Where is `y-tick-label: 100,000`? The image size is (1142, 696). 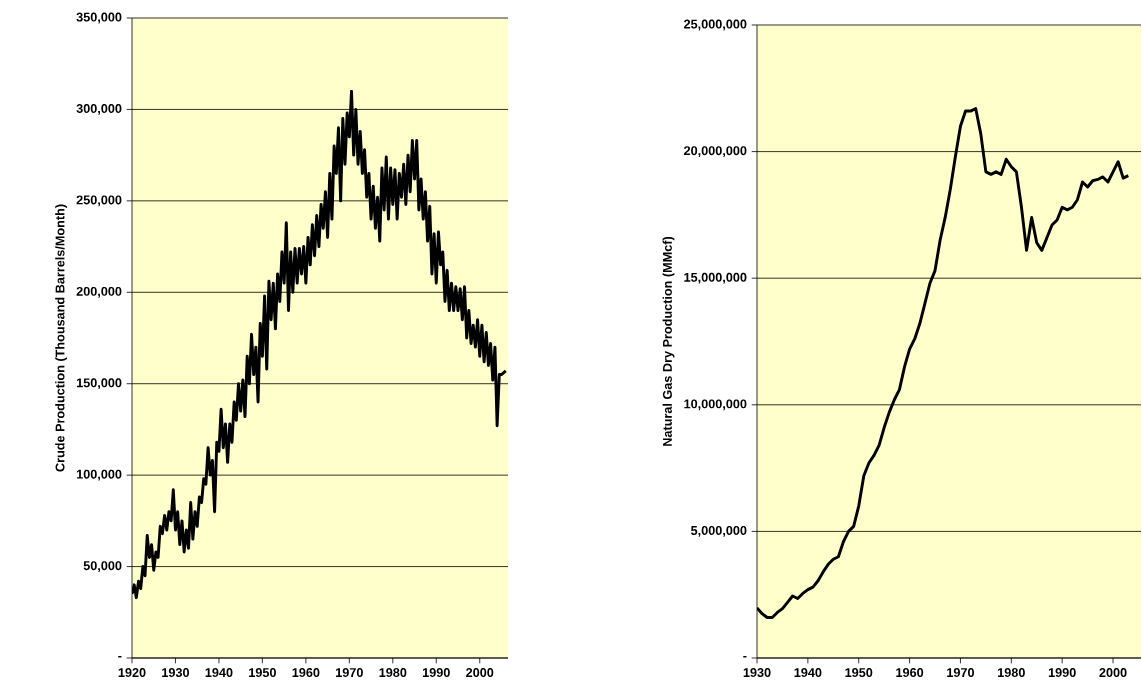 y-tick-label: 100,000 is located at coordinates (99, 475).